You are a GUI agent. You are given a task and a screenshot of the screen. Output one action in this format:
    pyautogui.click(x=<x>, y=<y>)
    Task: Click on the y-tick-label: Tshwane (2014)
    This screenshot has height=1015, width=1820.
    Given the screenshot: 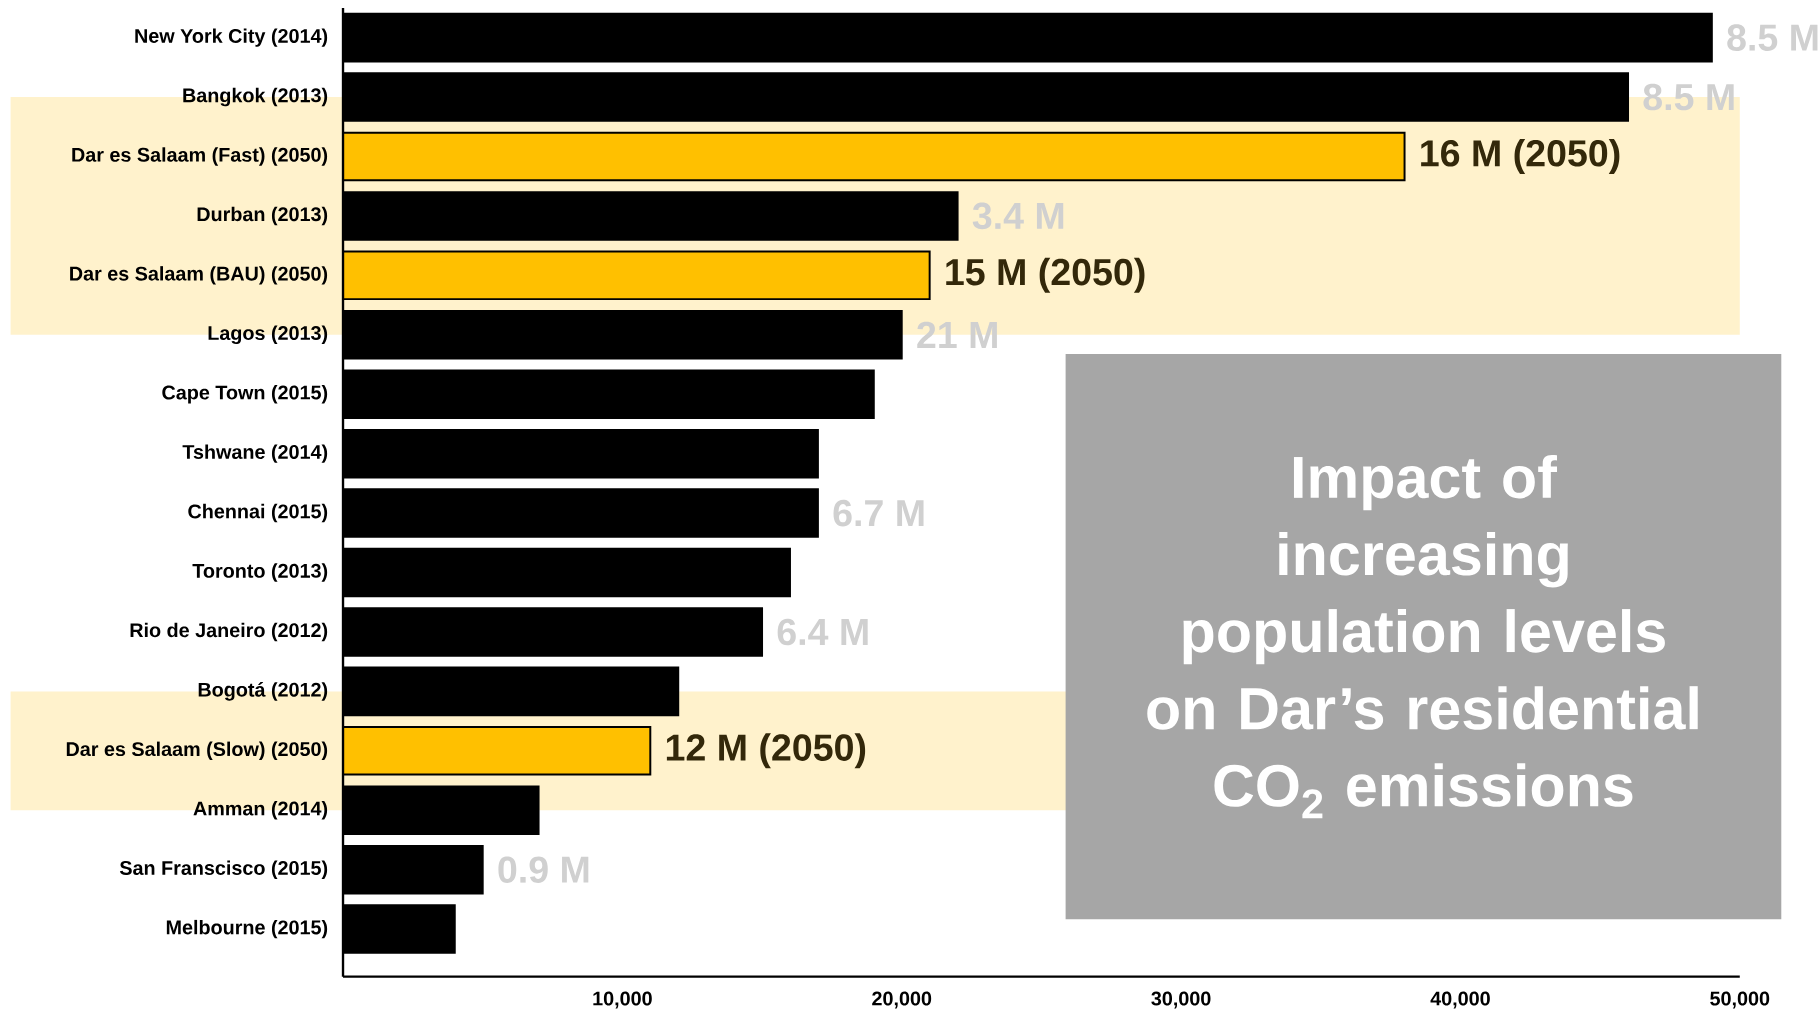 What is the action you would take?
    pyautogui.click(x=255, y=453)
    